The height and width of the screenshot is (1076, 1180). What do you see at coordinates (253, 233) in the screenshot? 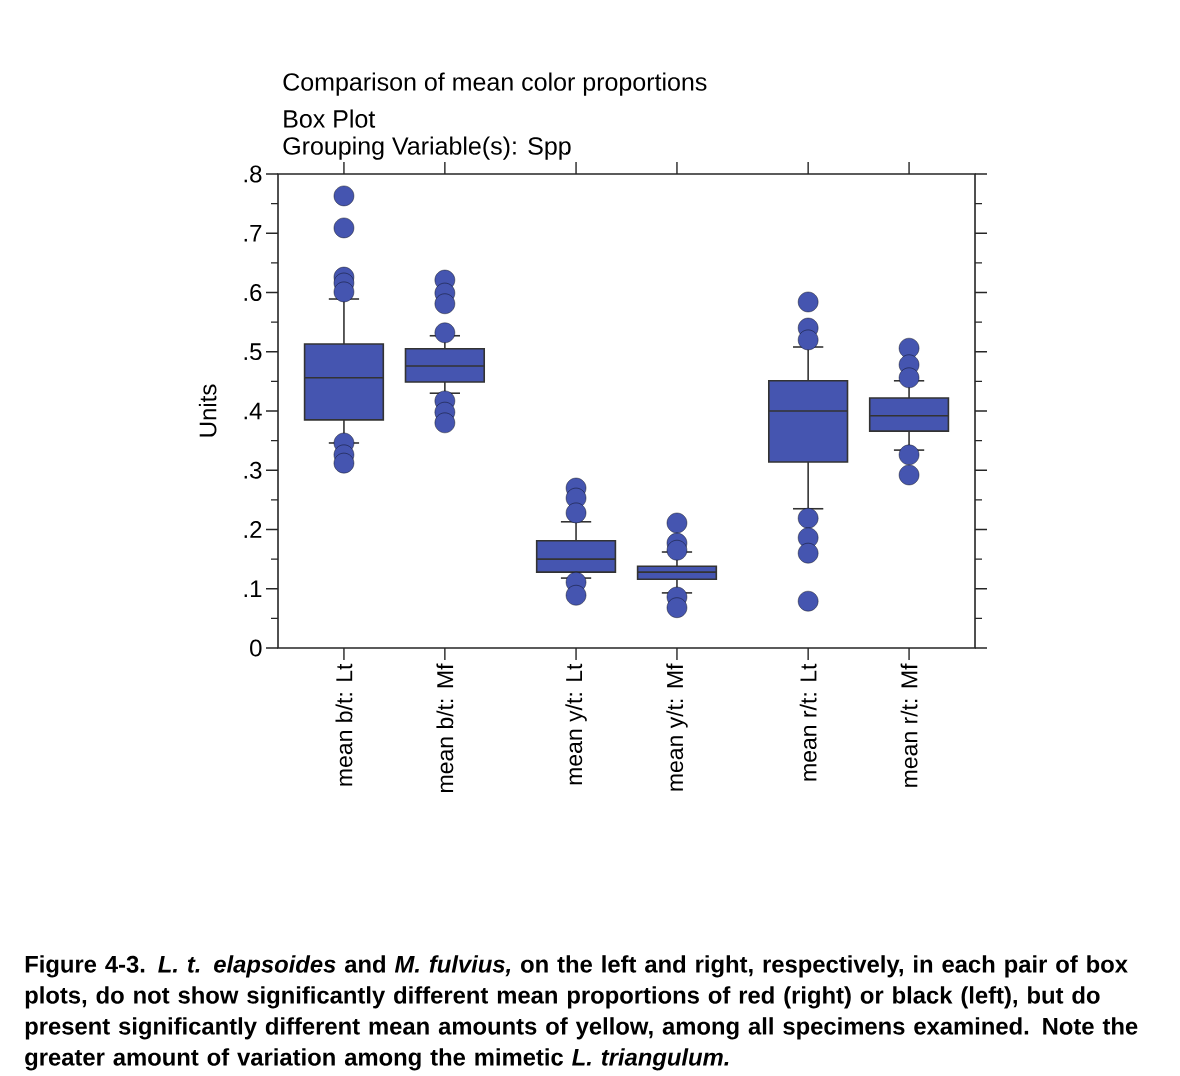
I see `y-tick-label: .7` at bounding box center [253, 233].